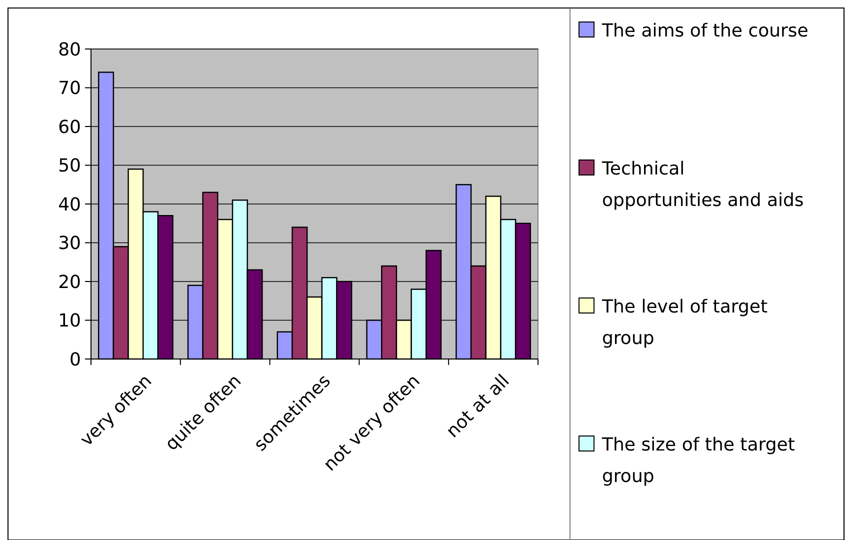  I want to click on y-tick-label: 60, so click(69, 127).